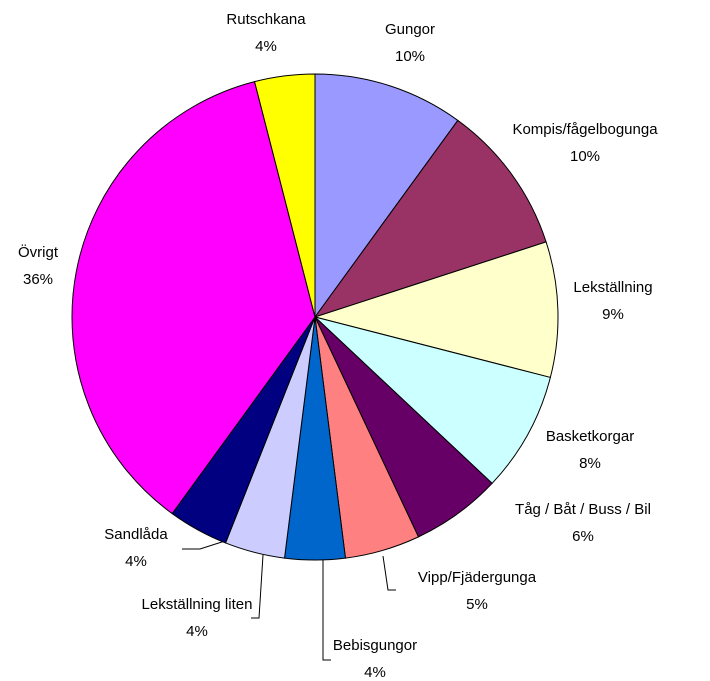 The height and width of the screenshot is (681, 710). I want to click on slice-value-label: 36%, so click(38, 279).